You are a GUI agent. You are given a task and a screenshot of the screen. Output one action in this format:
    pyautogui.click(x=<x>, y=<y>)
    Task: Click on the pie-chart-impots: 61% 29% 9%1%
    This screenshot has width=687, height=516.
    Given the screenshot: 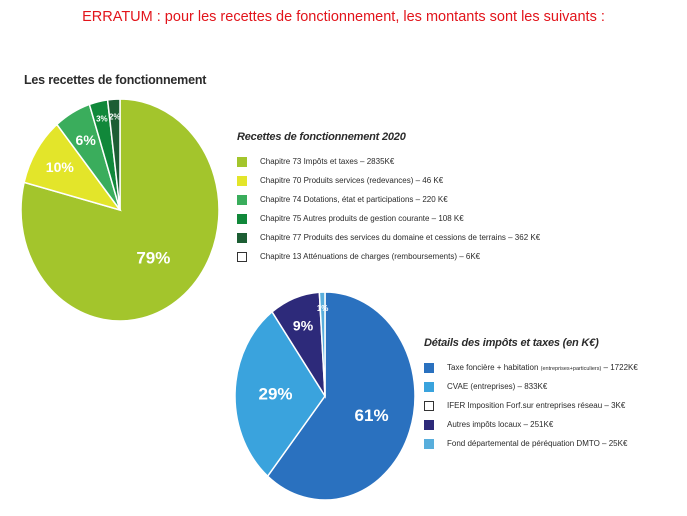 What is the action you would take?
    pyautogui.click(x=325, y=396)
    